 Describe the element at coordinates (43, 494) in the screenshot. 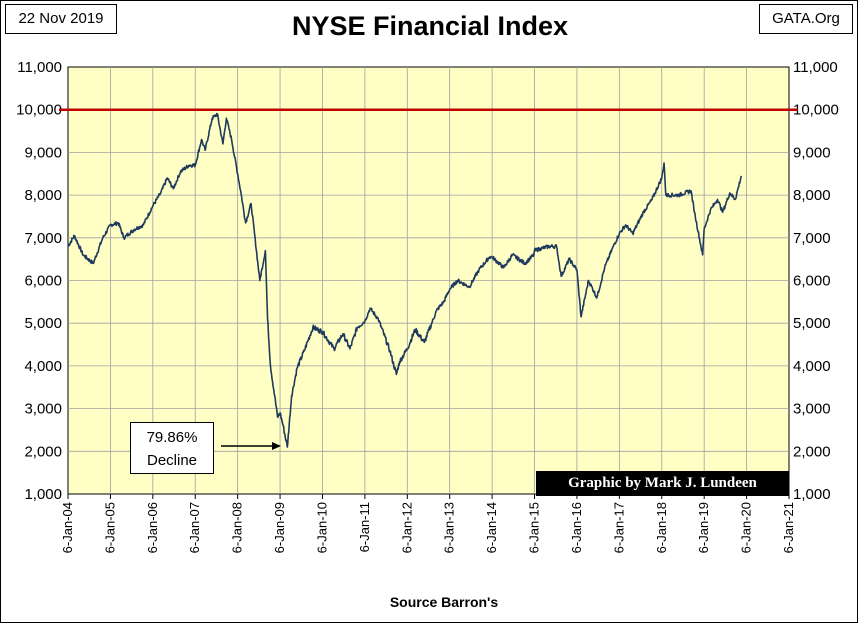

I see `y-tick-label-left: 1,000` at that location.